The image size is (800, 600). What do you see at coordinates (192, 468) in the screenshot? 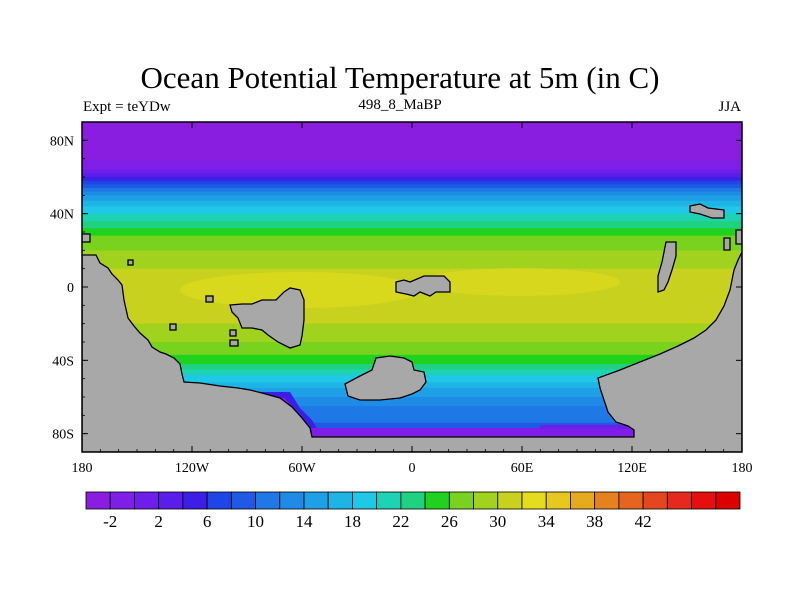
I see `x-tick-label: 120W` at bounding box center [192, 468].